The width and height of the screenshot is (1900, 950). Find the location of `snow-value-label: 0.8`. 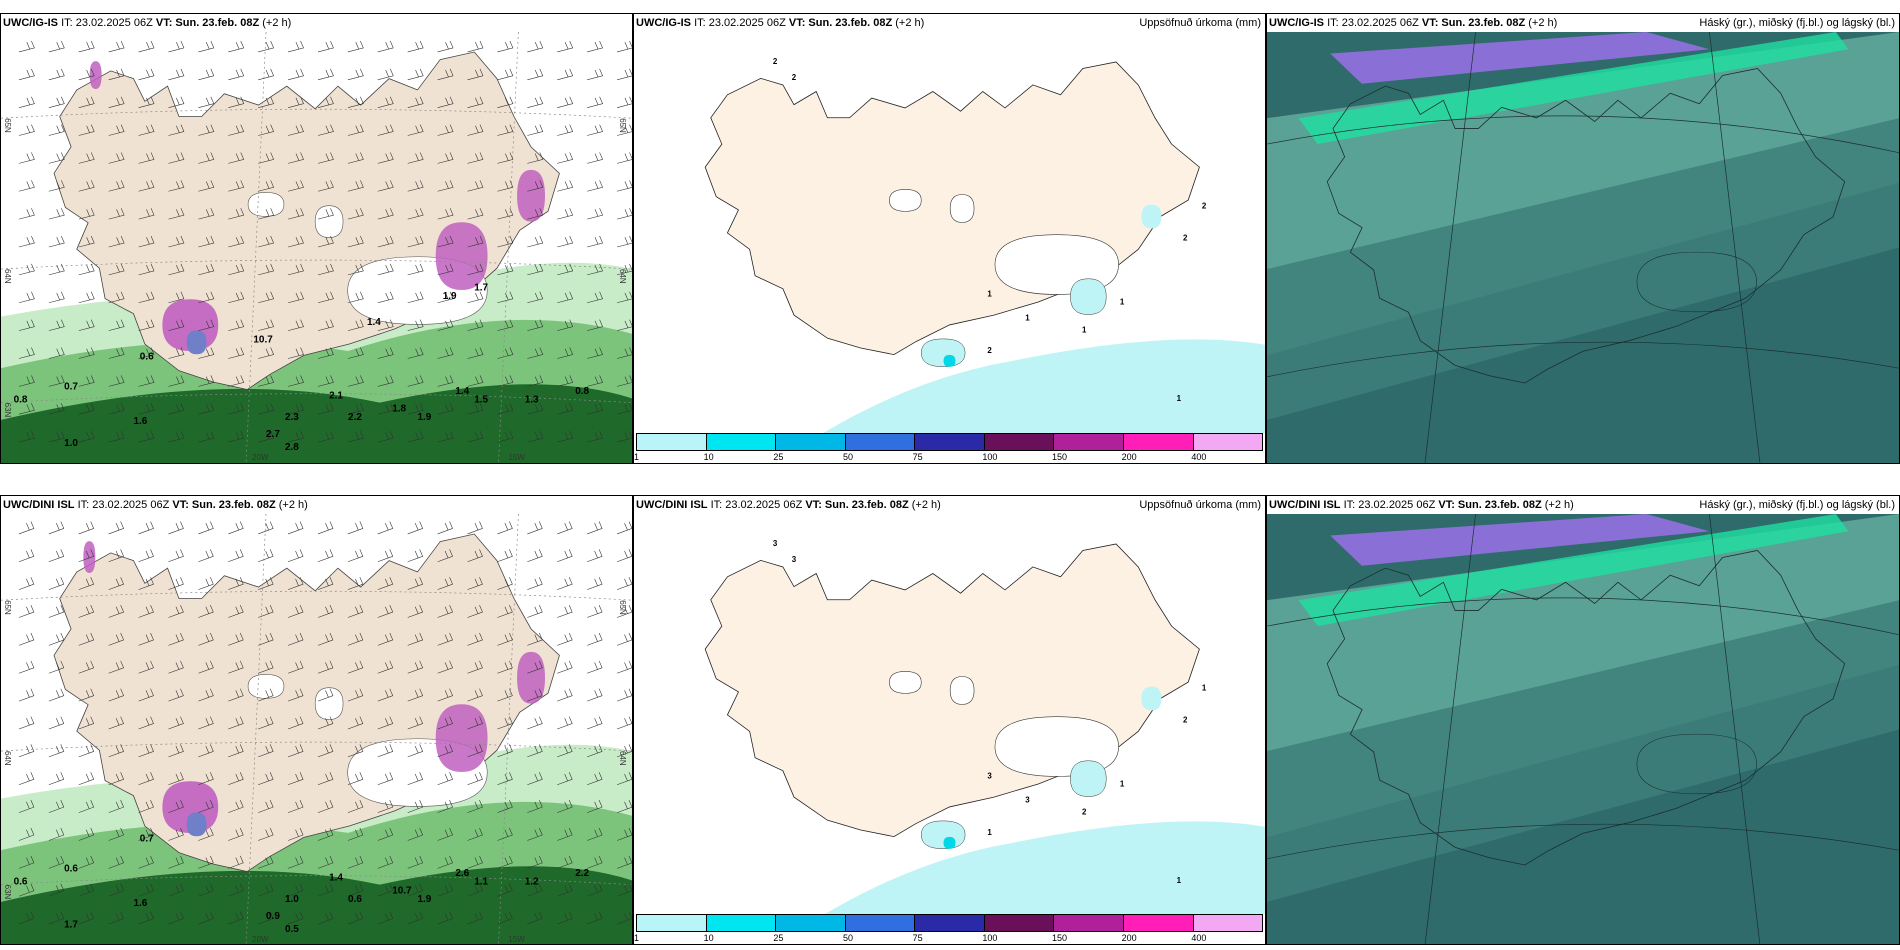

snow-value-label: 0.8 is located at coordinates (582, 391).